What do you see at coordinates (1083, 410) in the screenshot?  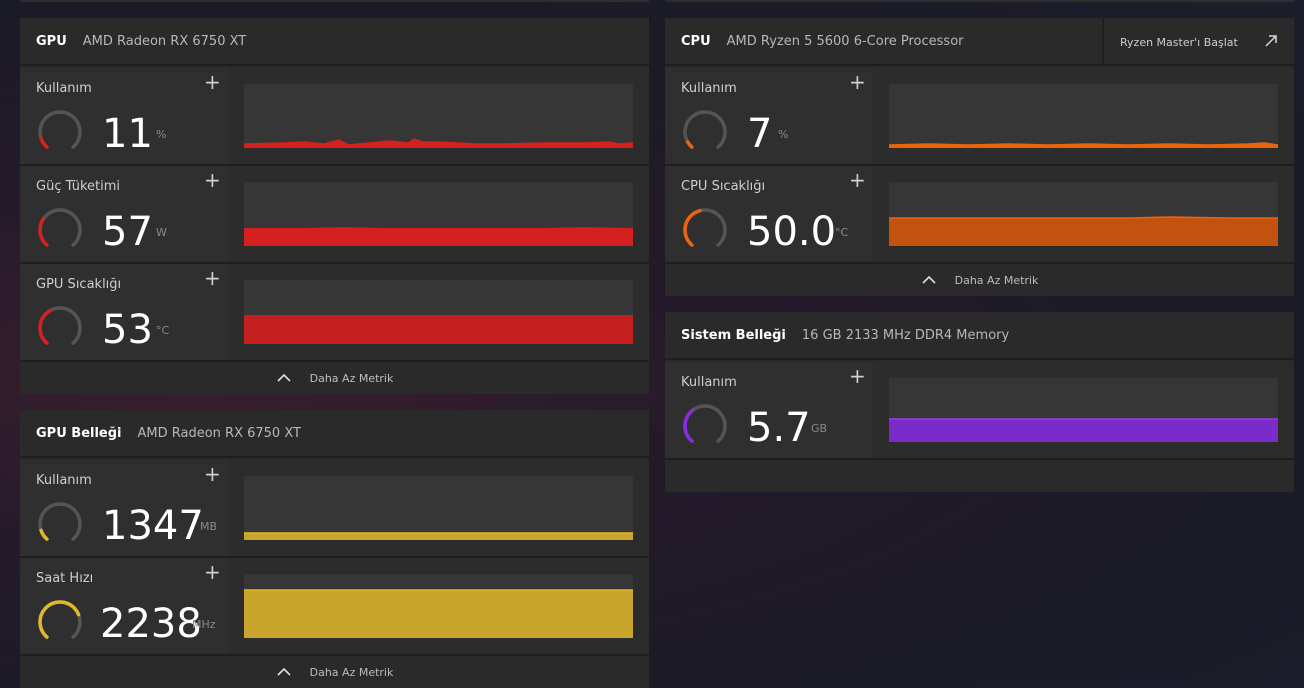 I see `memory-usage-graph` at bounding box center [1083, 410].